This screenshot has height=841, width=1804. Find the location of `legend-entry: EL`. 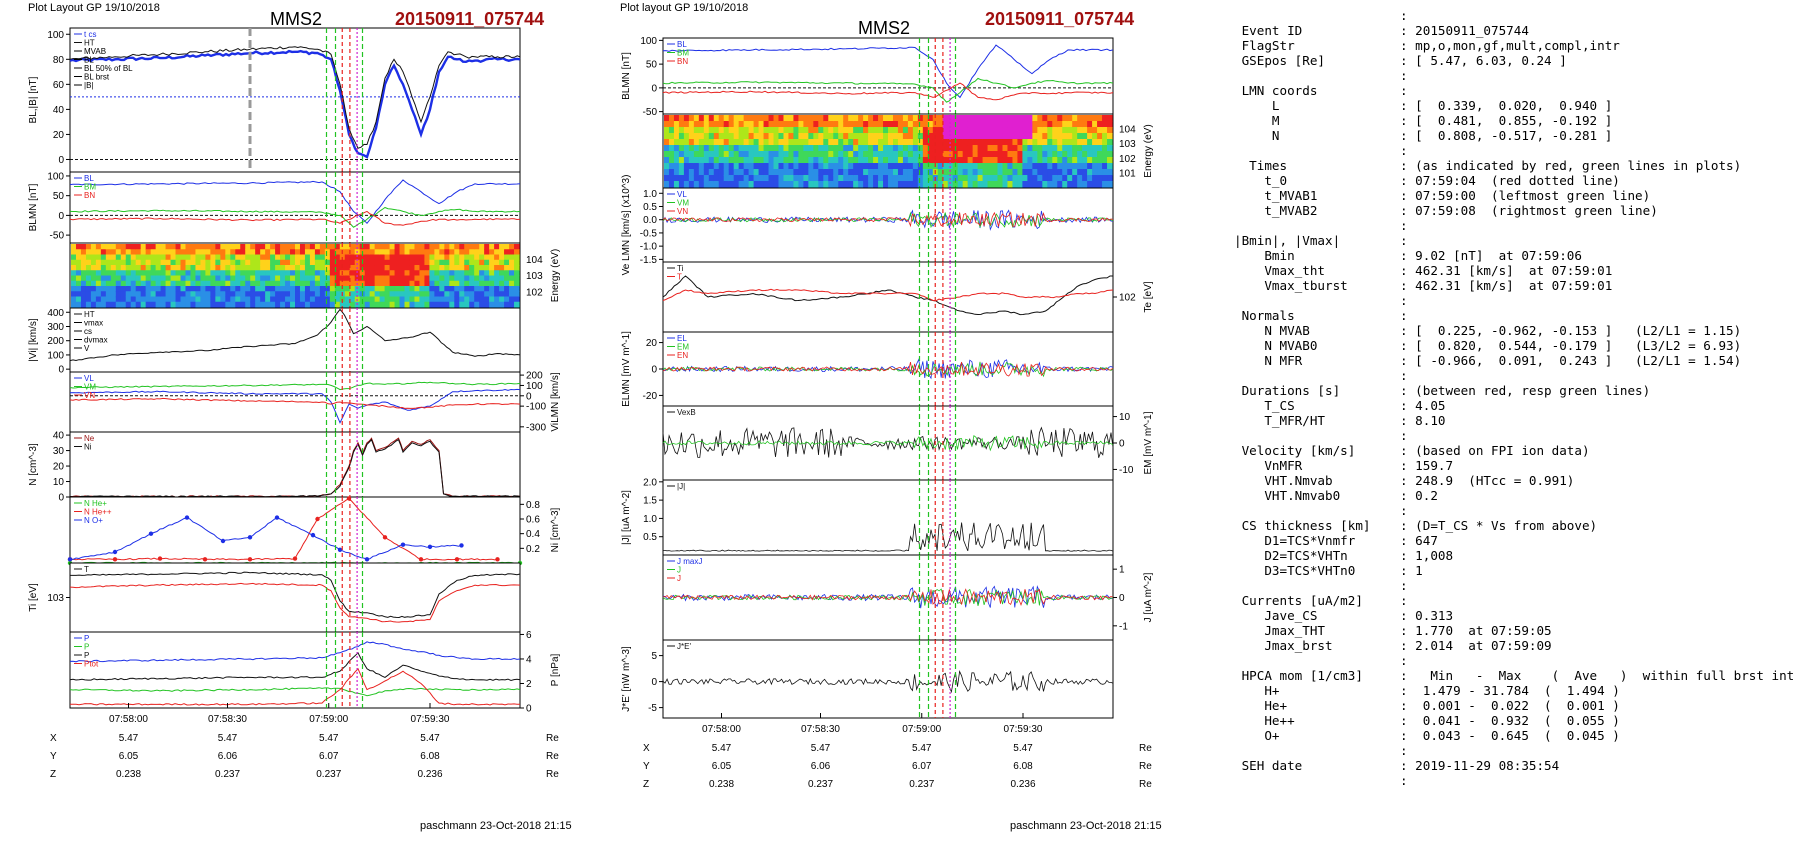

legend-entry: EL is located at coordinates (682, 338).